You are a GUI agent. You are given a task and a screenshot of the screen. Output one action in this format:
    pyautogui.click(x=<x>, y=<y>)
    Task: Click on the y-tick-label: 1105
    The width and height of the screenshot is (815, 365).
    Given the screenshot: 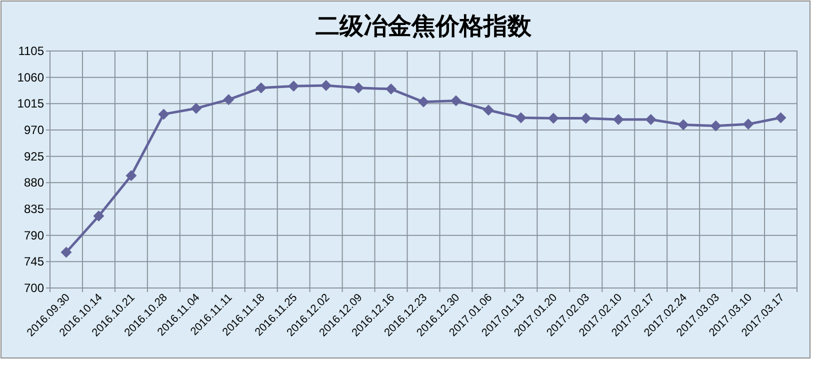 What is the action you would take?
    pyautogui.click(x=31, y=51)
    